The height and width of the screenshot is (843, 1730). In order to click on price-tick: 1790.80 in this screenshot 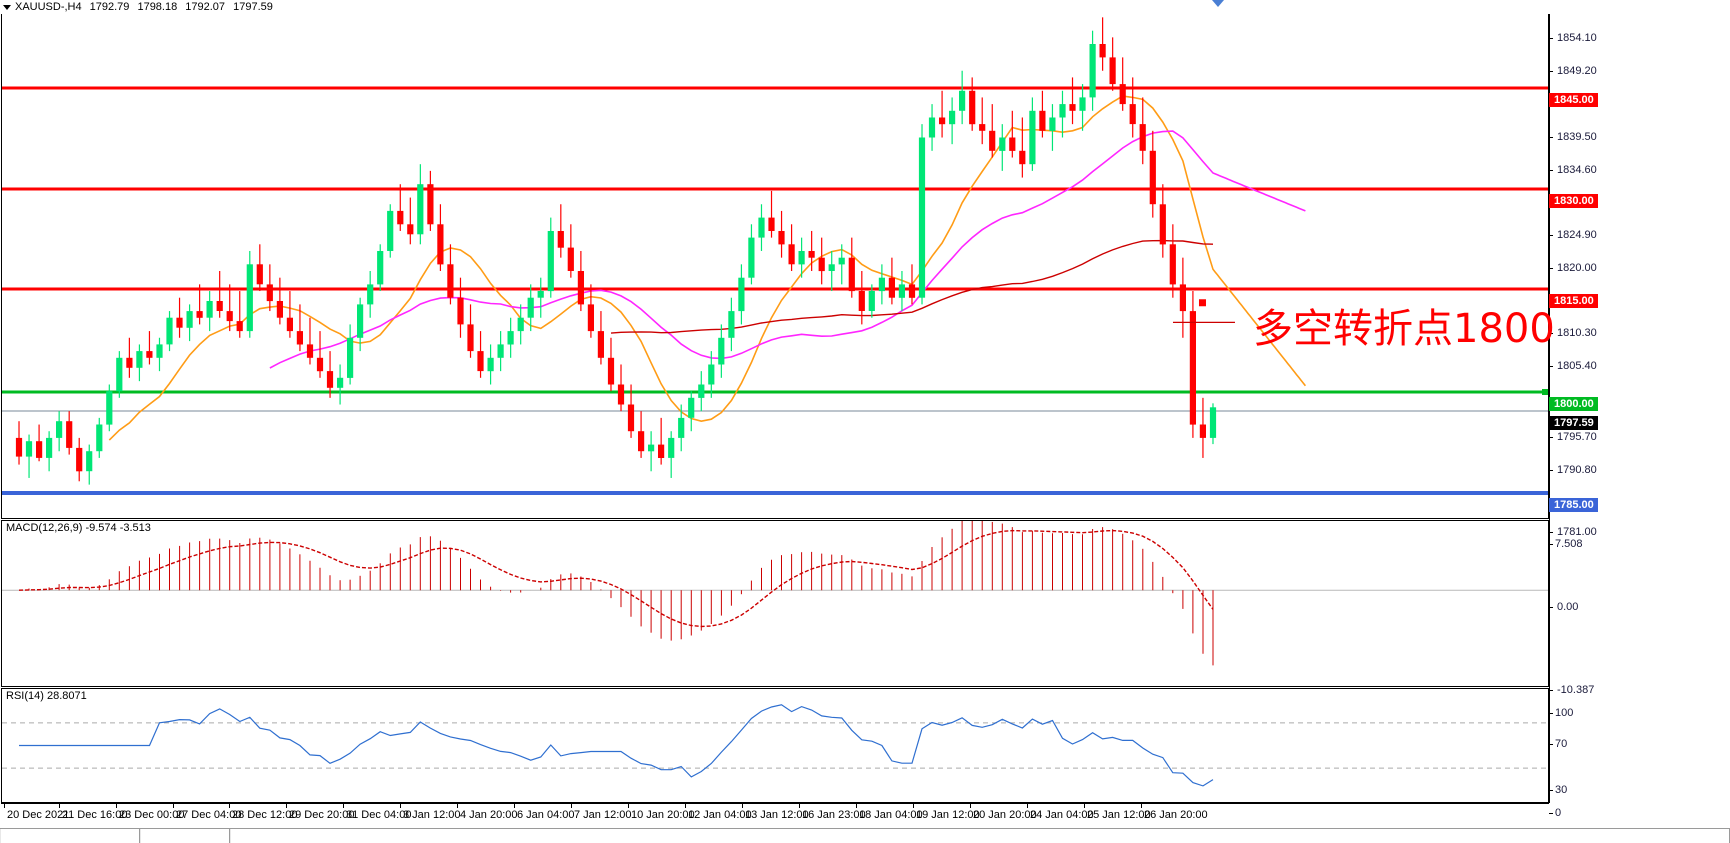, I will do `click(1573, 470)`.